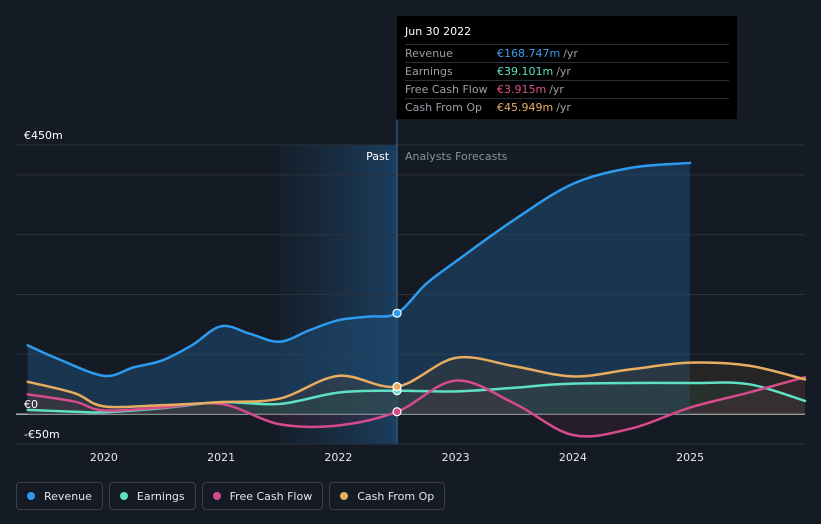 The image size is (821, 524). I want to click on area-earnings, so click(416, 398).